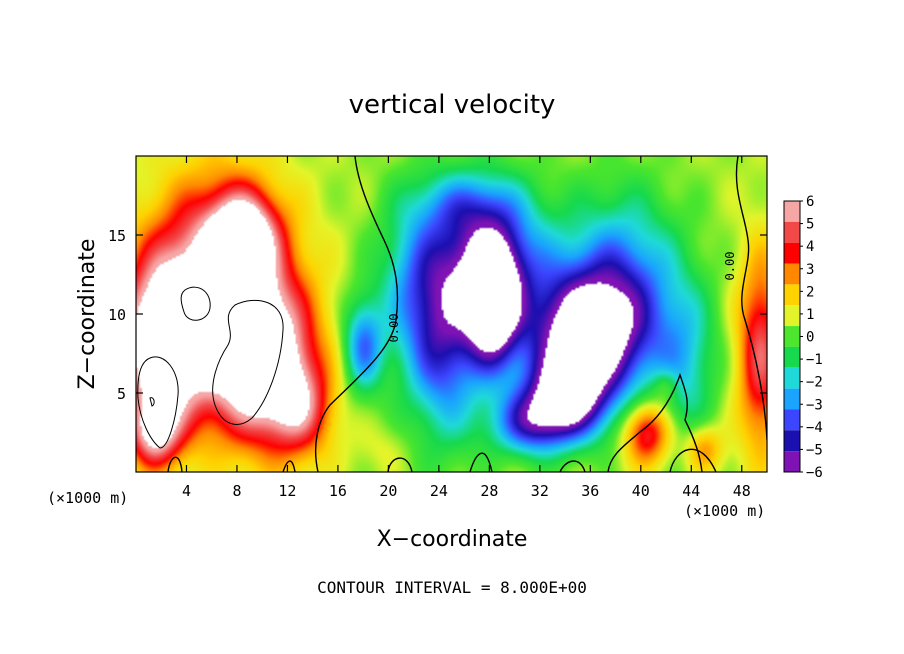 This screenshot has height=654, width=904. What do you see at coordinates (87, 314) in the screenshot?
I see `y-axis-title: Z−coordinate` at bounding box center [87, 314].